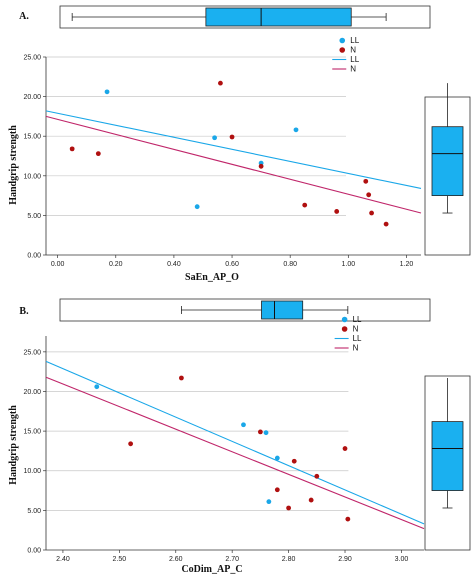 The width and height of the screenshot is (474, 579). I want to click on x-tick-label: 2.50, so click(120, 559).